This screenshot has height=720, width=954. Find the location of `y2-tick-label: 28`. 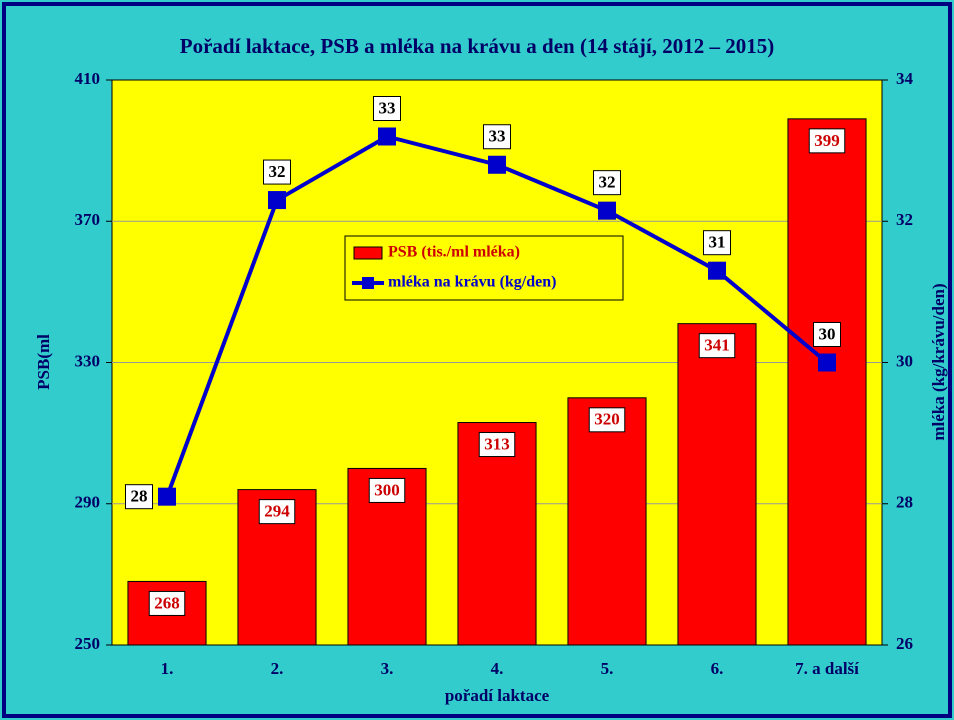

y2-tick-label: 28 is located at coordinates (904, 502).